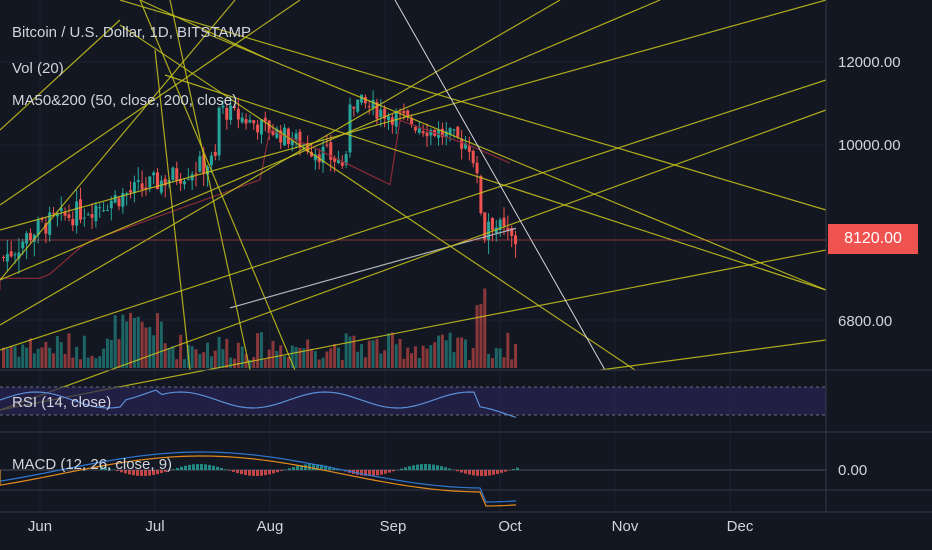 Image resolution: width=932 pixels, height=550 pixels. Describe the element at coordinates (510, 526) in the screenshot. I see `time-tick-label: Oct` at that location.